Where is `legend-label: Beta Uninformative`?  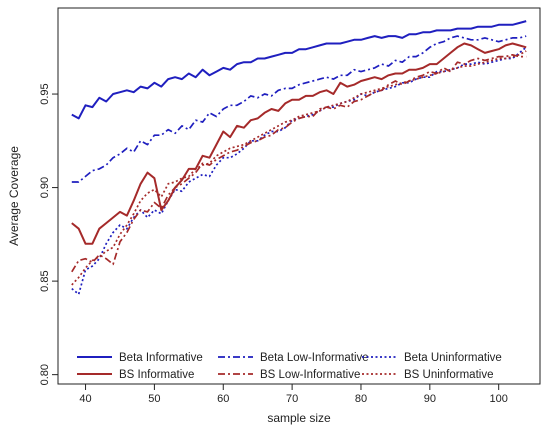 legend-label: Beta Uninformative is located at coordinates (453, 358).